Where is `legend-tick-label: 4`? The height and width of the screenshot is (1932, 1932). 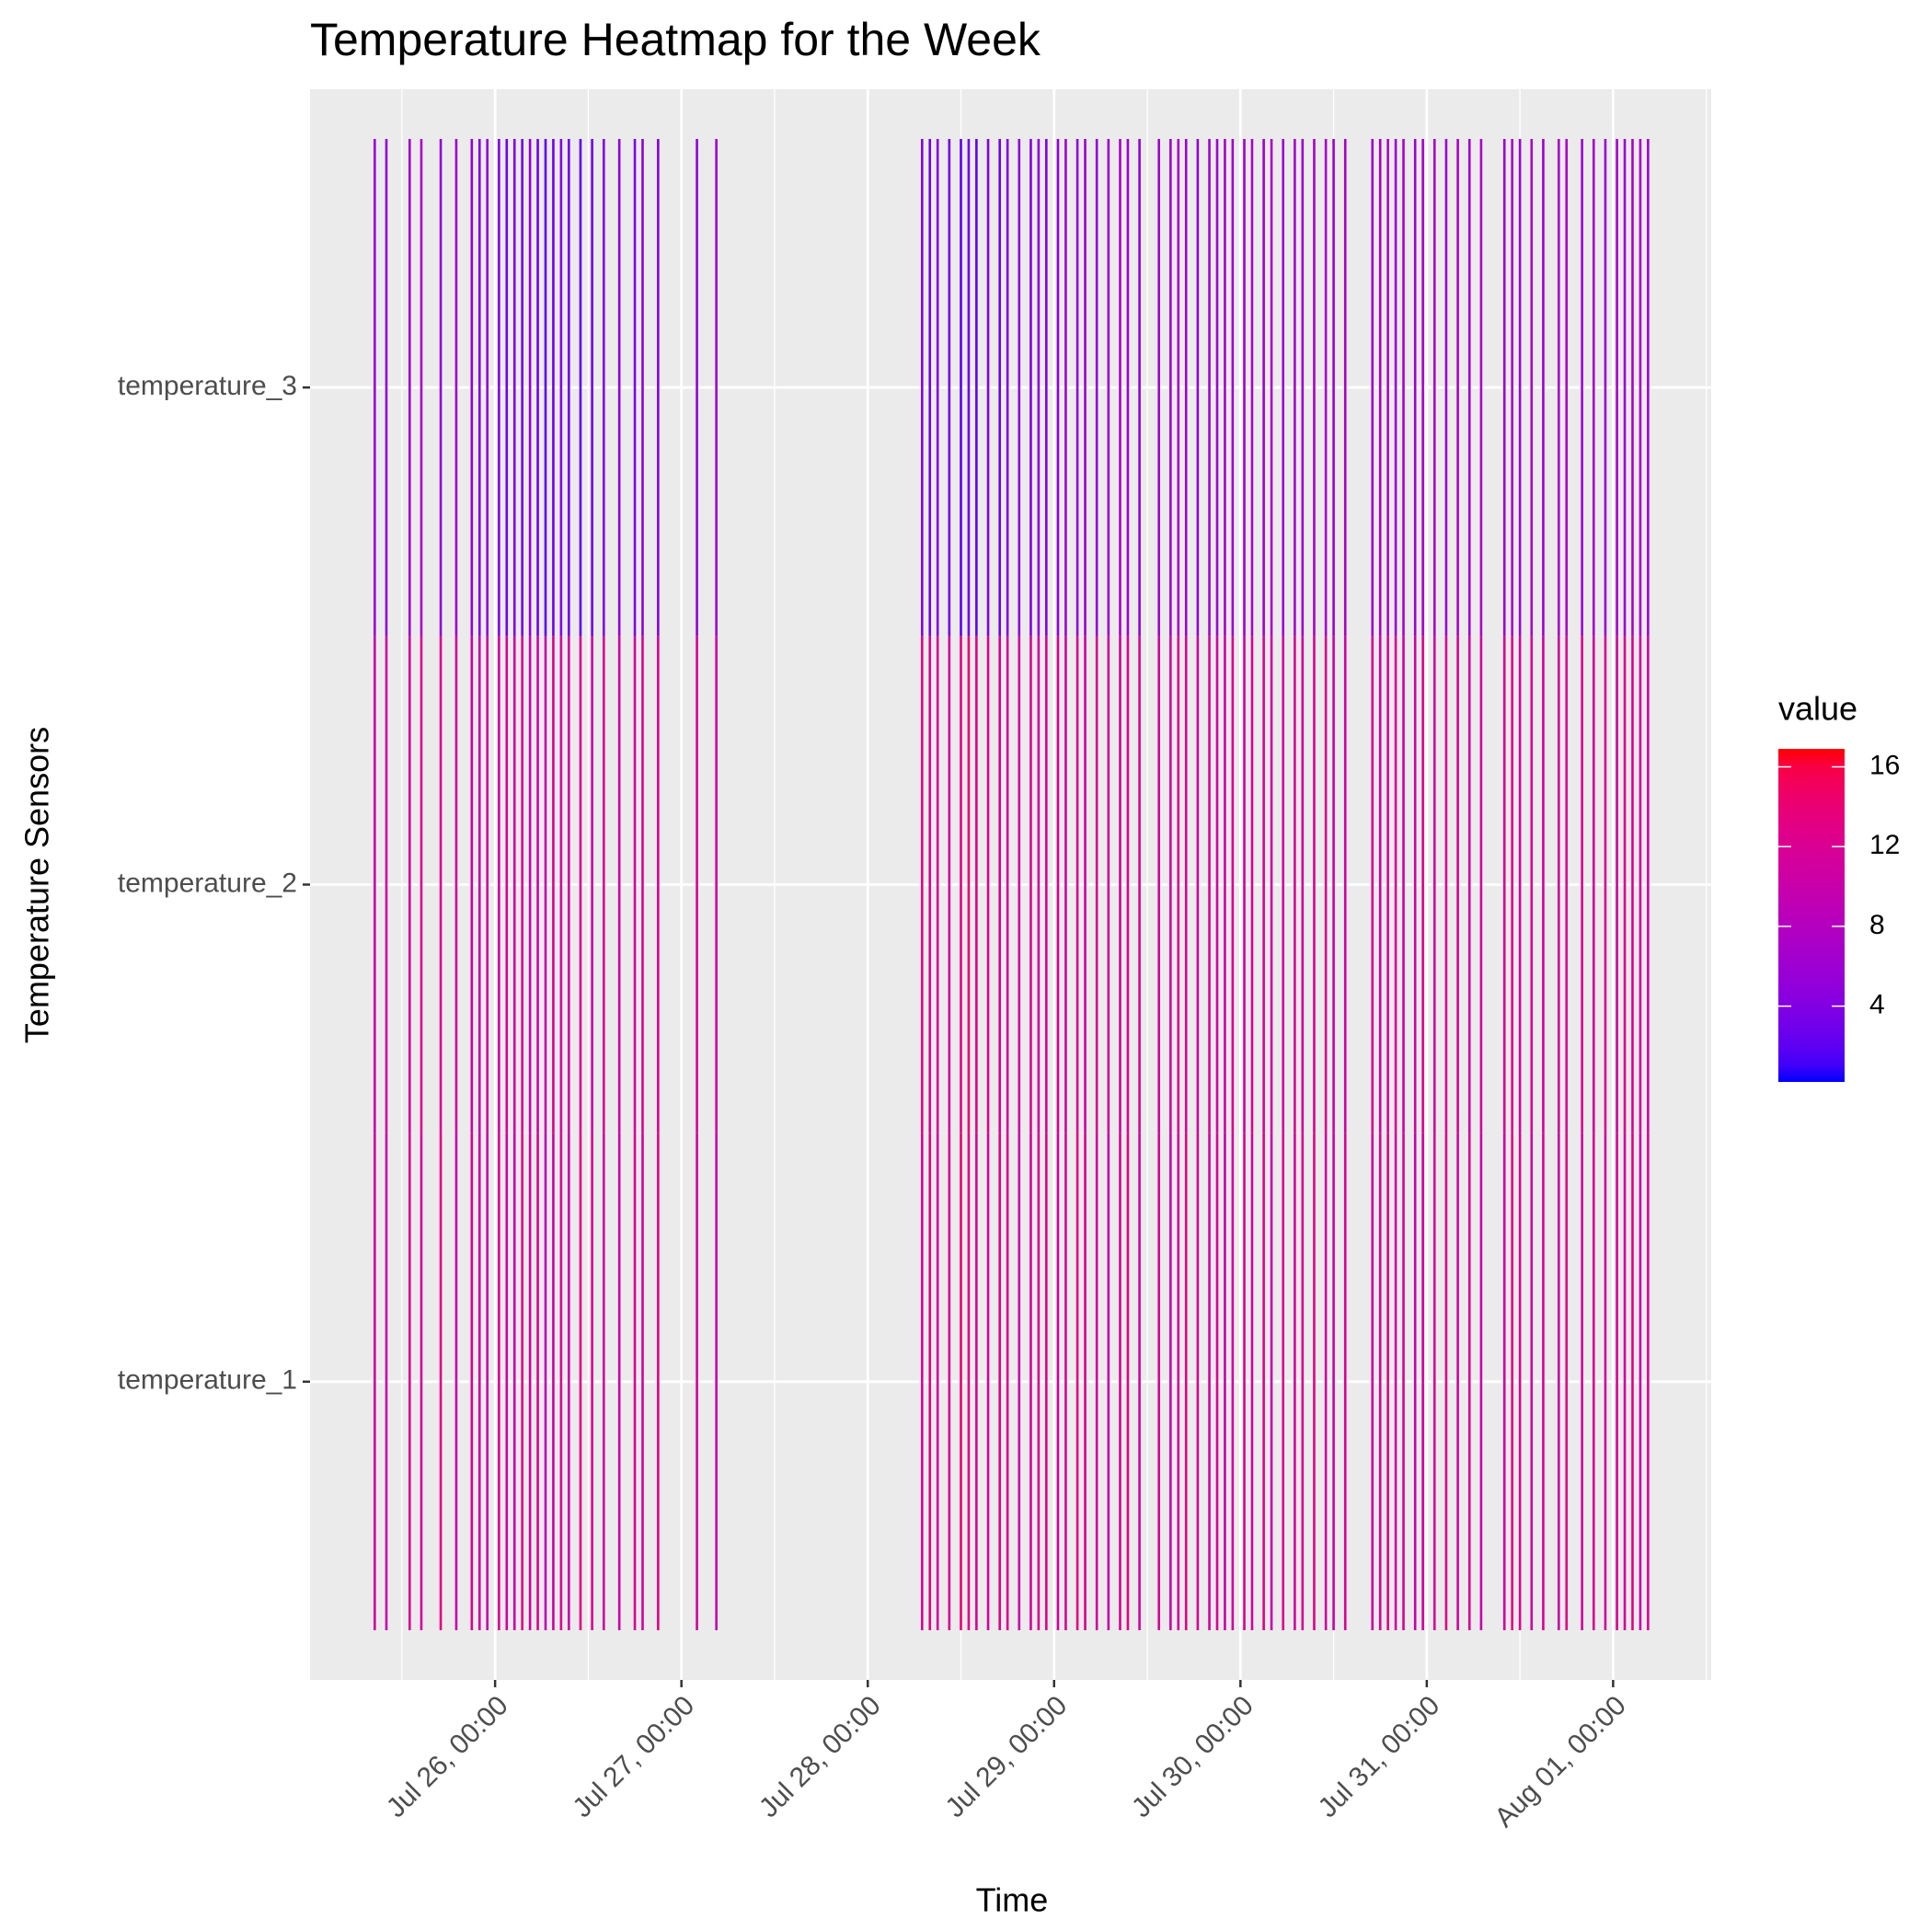
legend-tick-label: 4 is located at coordinates (1877, 1005).